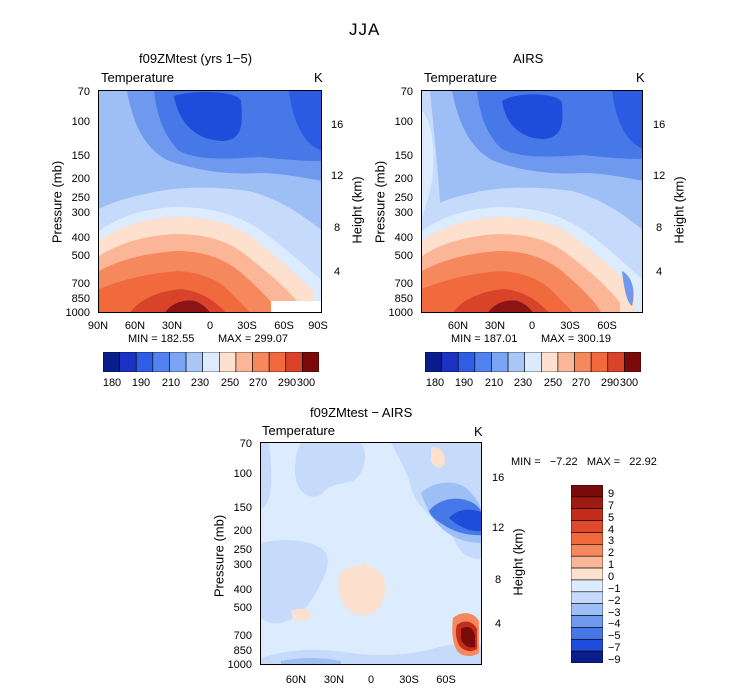 This screenshot has height=689, width=733. Describe the element at coordinates (242, 608) in the screenshot. I see `y-tick: 500` at that location.